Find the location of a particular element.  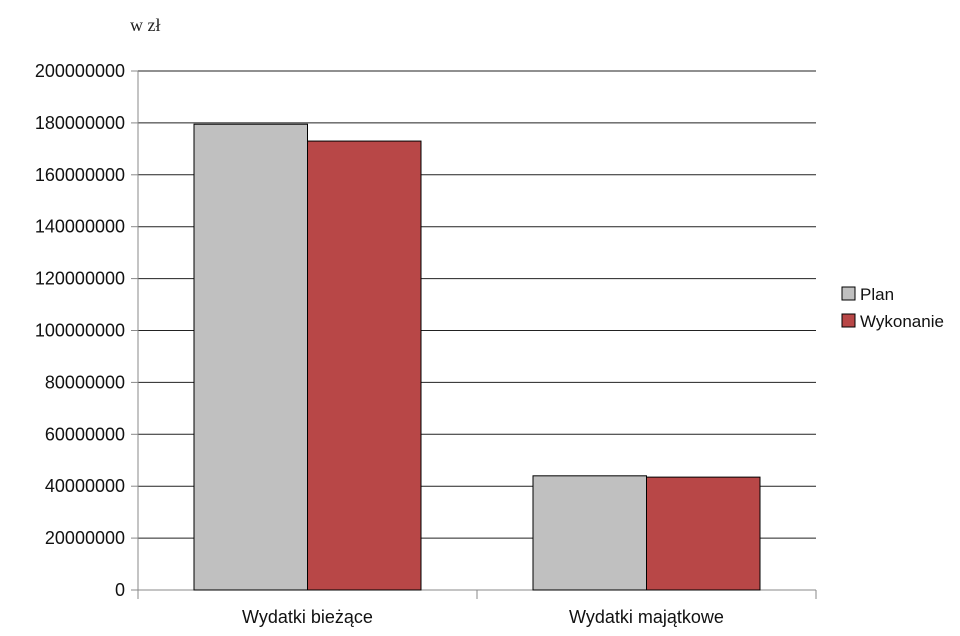

legend: Plan Wykonanie is located at coordinates (892, 308).